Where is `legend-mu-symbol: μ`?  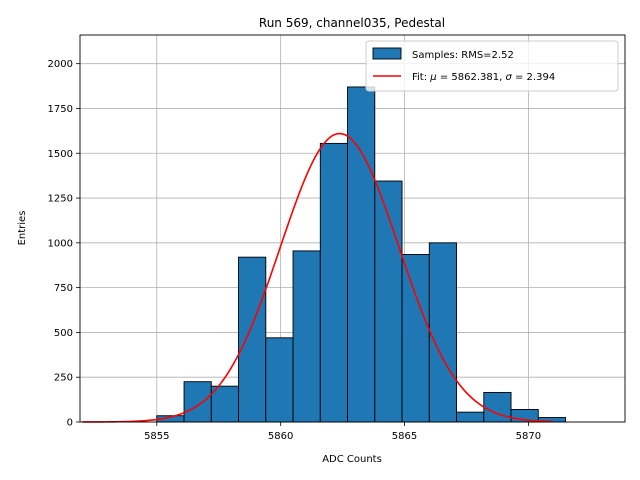 legend-mu-symbol: μ is located at coordinates (432, 77).